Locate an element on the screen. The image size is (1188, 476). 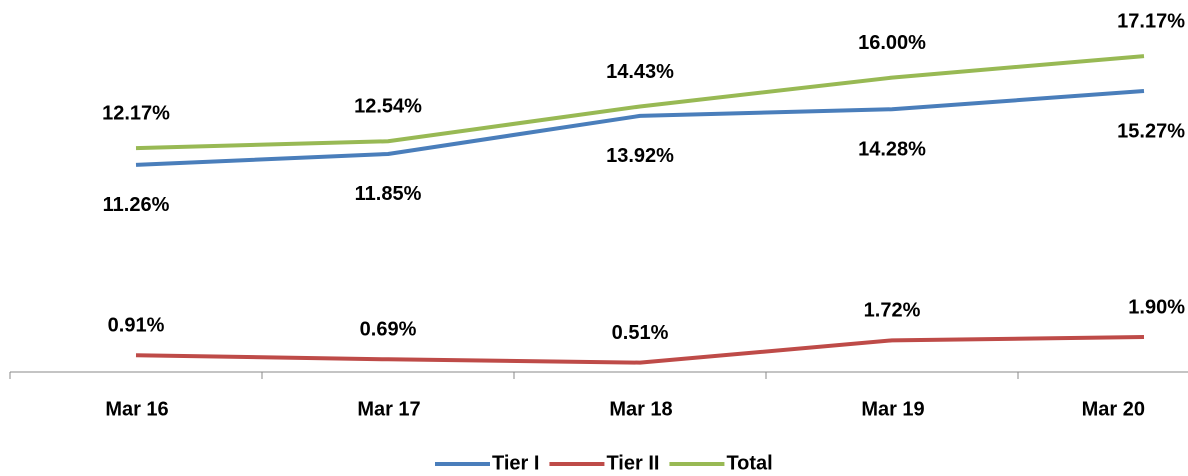
data-label: 16.00% is located at coordinates (892, 43).